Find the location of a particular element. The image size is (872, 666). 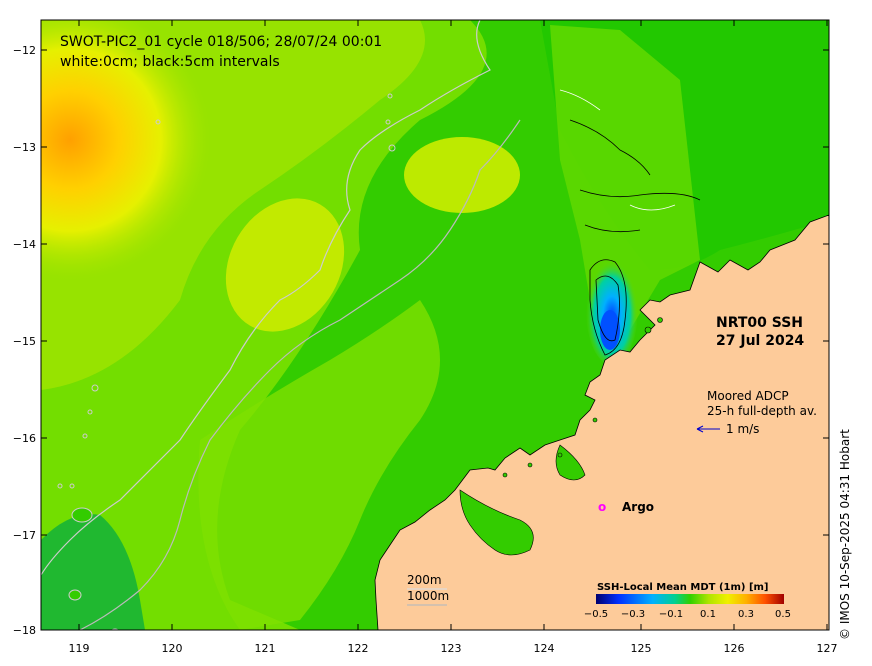

colorbar-tick-label: −0.3 is located at coordinates (633, 614).